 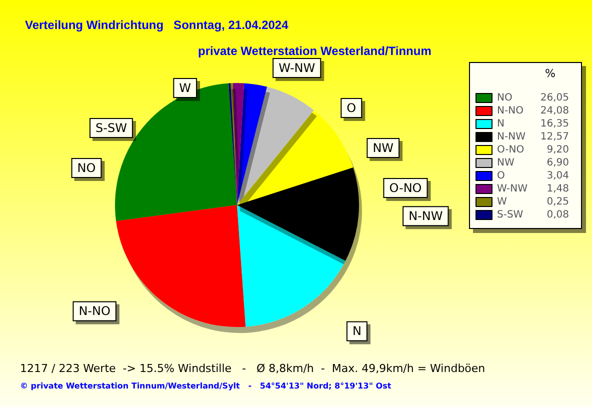 I want to click on legend-label: W, so click(x=502, y=202).